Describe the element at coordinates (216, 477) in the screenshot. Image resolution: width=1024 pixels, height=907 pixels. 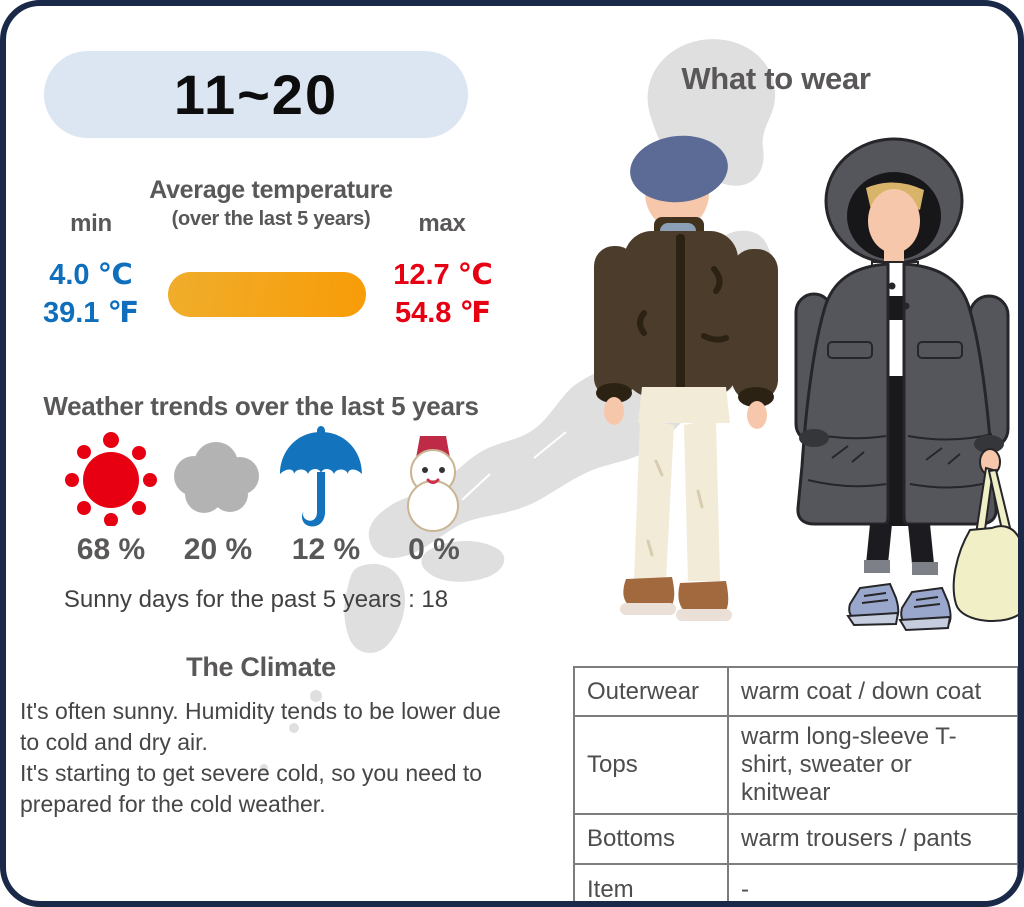
I see `cloud-icon` at that location.